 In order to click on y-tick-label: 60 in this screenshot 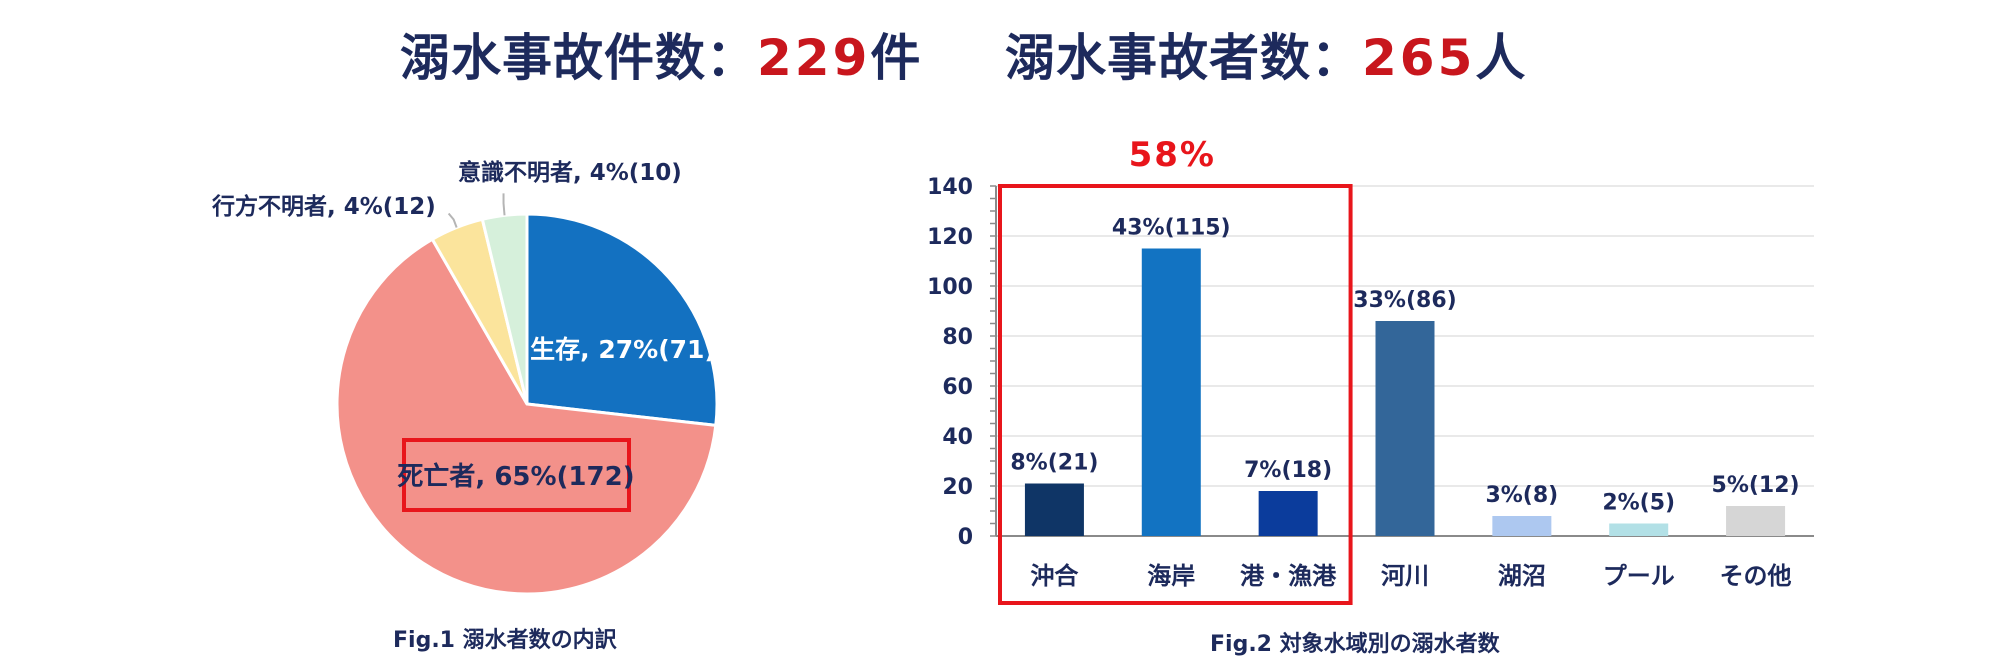, I will do `click(957, 387)`.